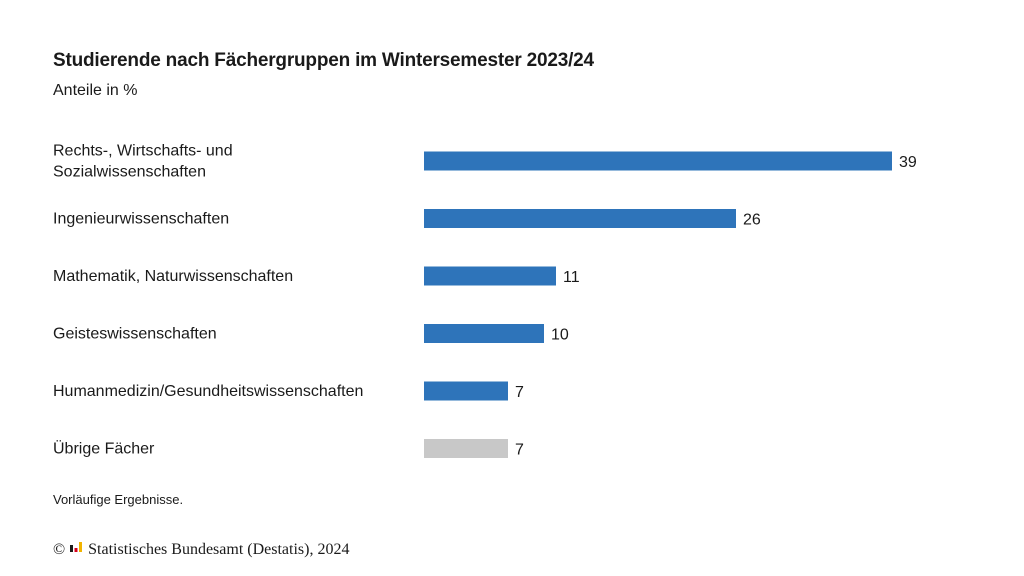 The height and width of the screenshot is (576, 1024). I want to click on bar-row: Geisteswissenschaften 10, so click(311, 334).